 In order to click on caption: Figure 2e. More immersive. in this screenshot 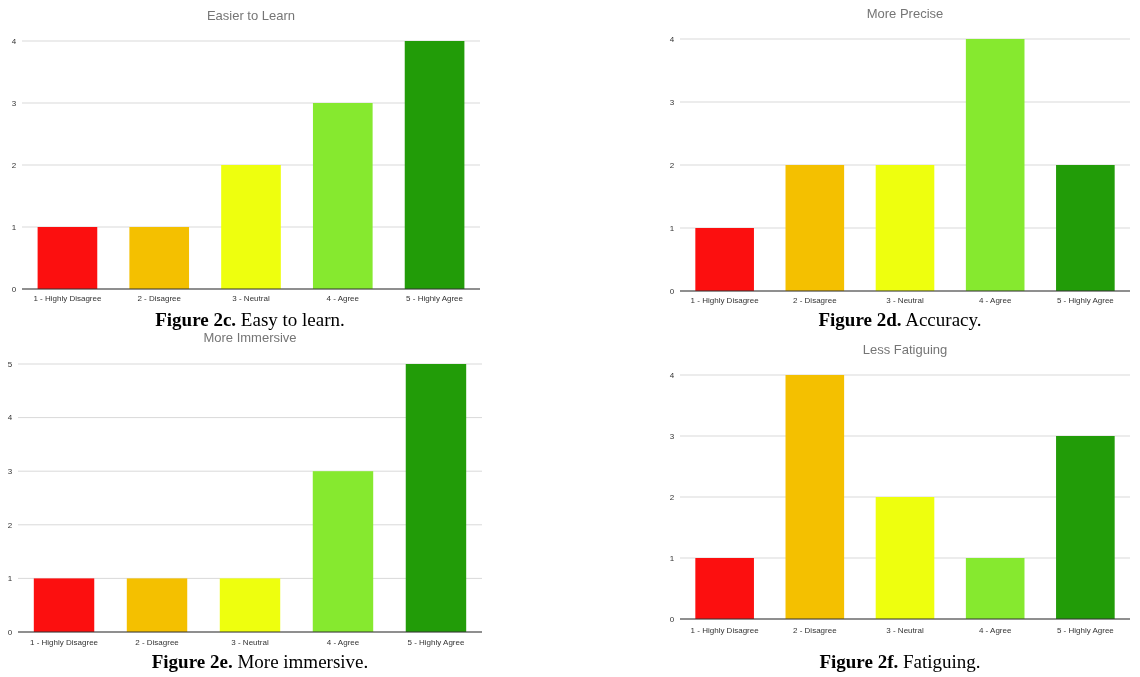, I will do `click(260, 661)`.